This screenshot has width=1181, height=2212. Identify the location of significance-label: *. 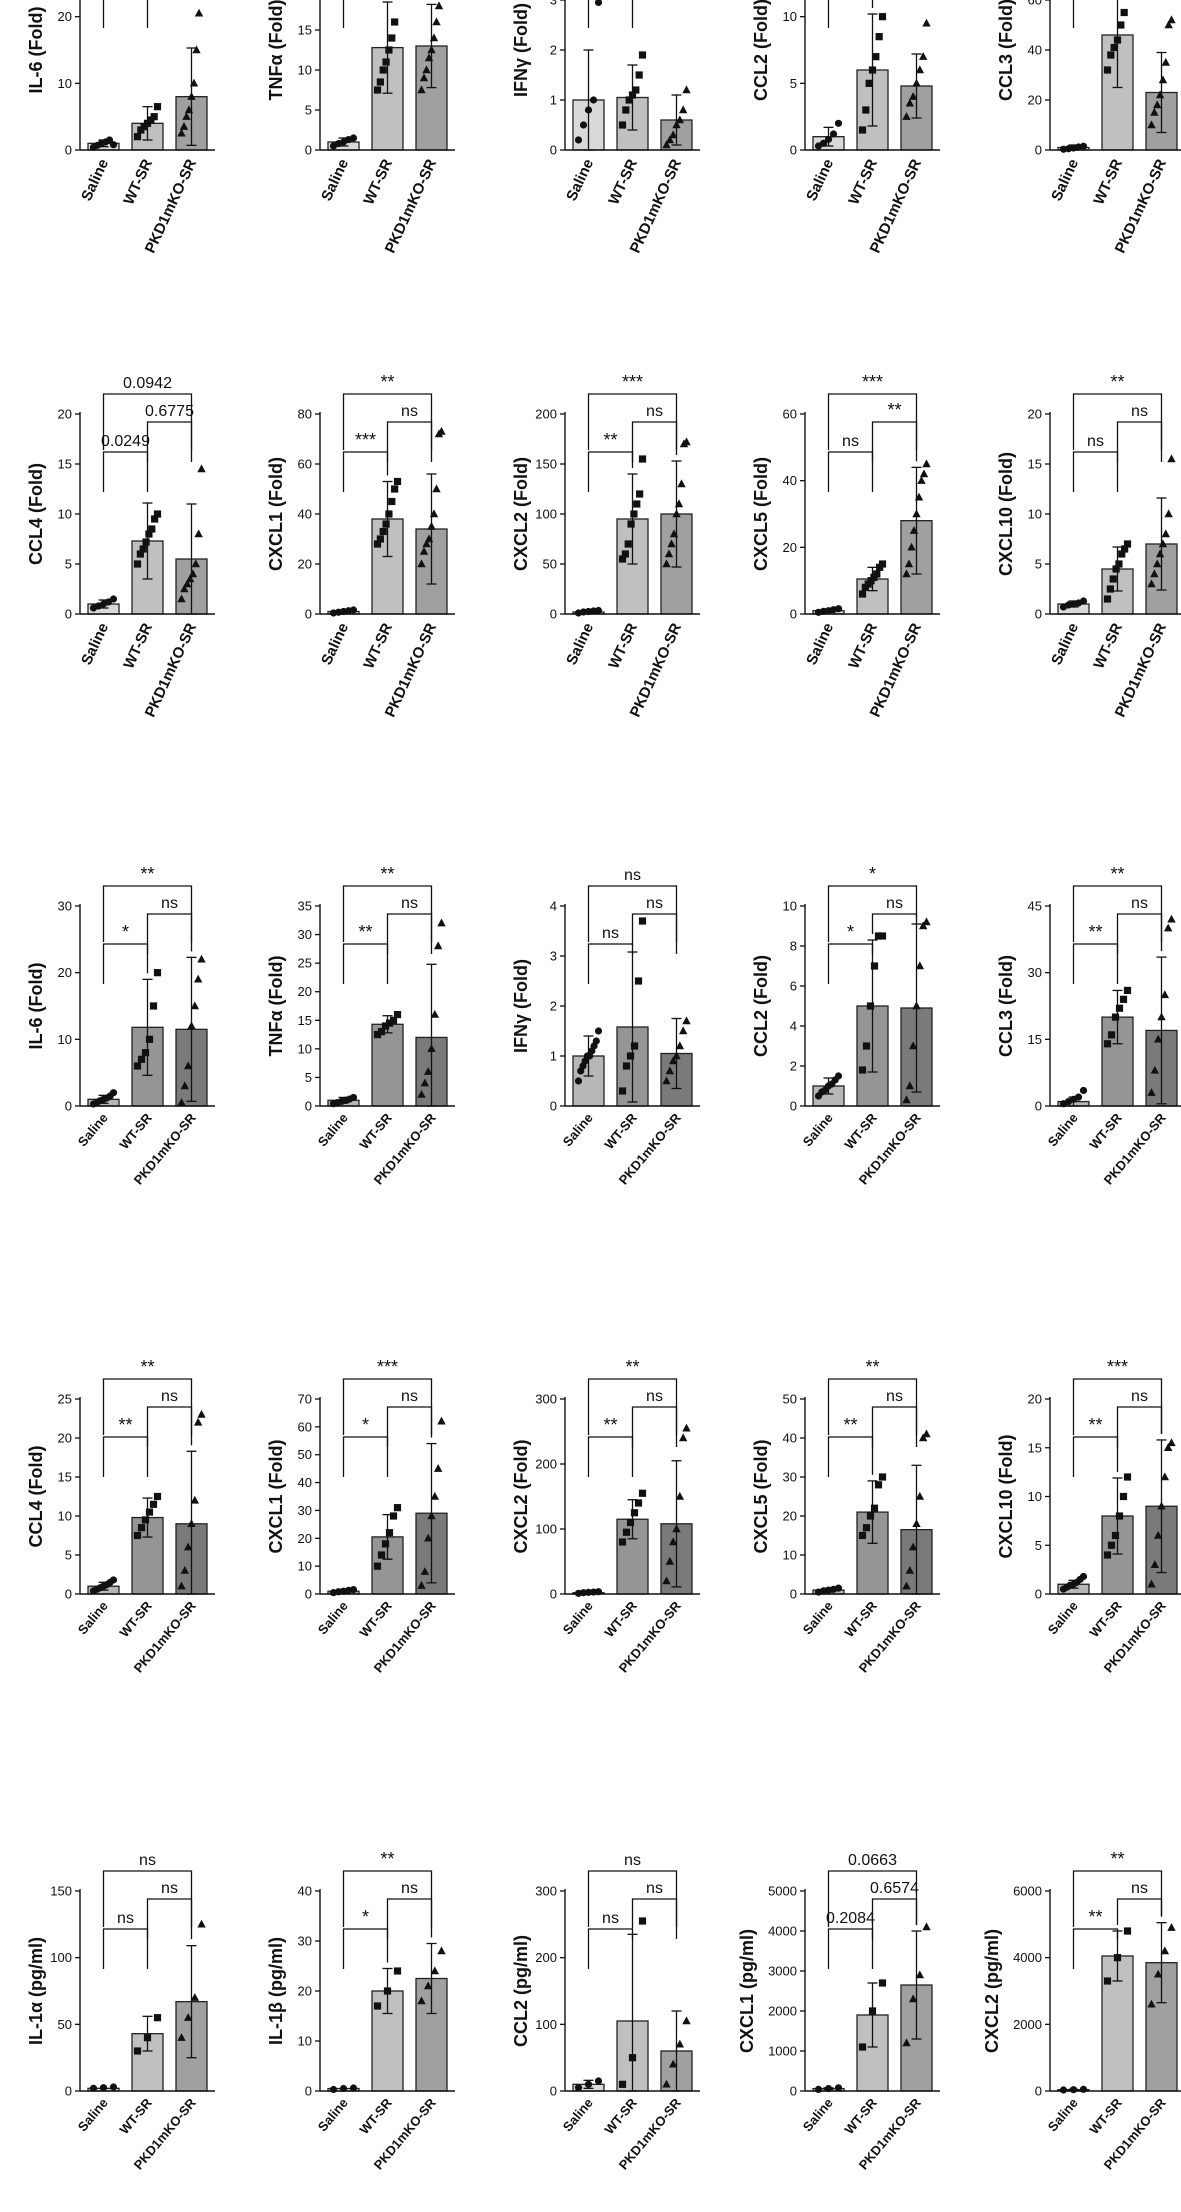
(125, 932).